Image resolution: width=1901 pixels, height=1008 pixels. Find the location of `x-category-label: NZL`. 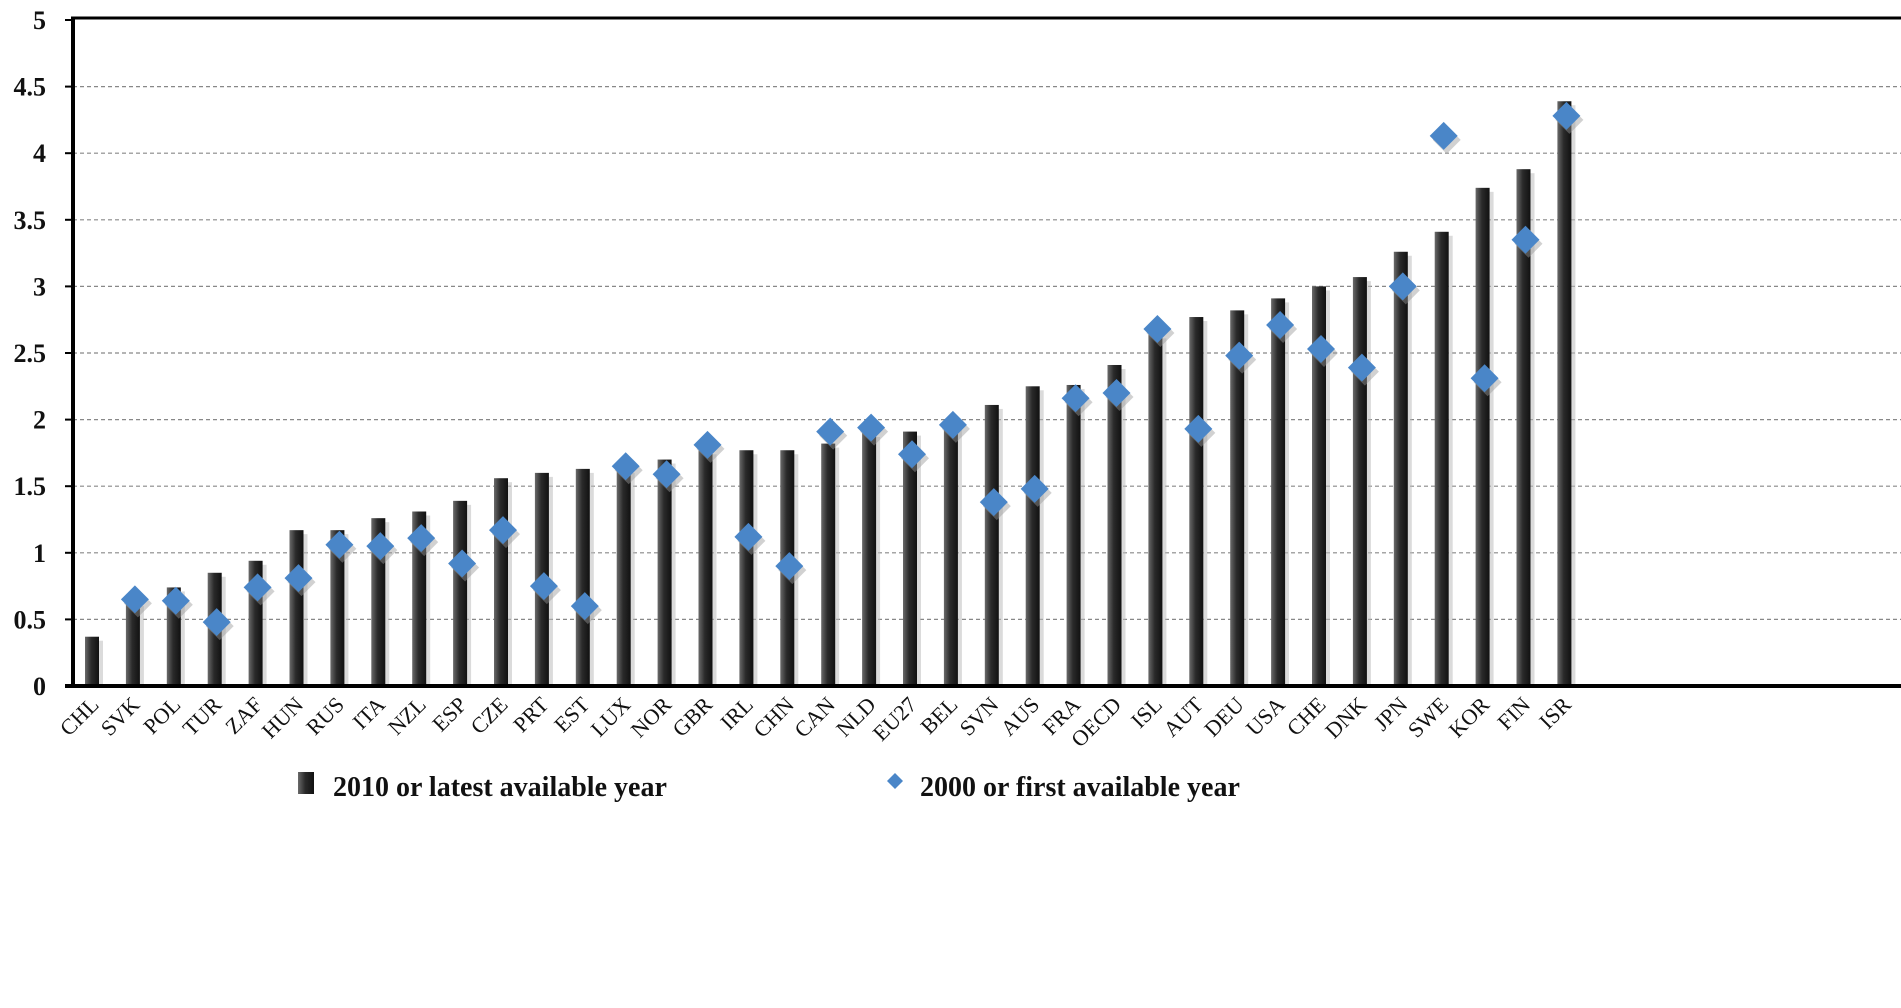

x-category-label: NZL is located at coordinates (407, 716).